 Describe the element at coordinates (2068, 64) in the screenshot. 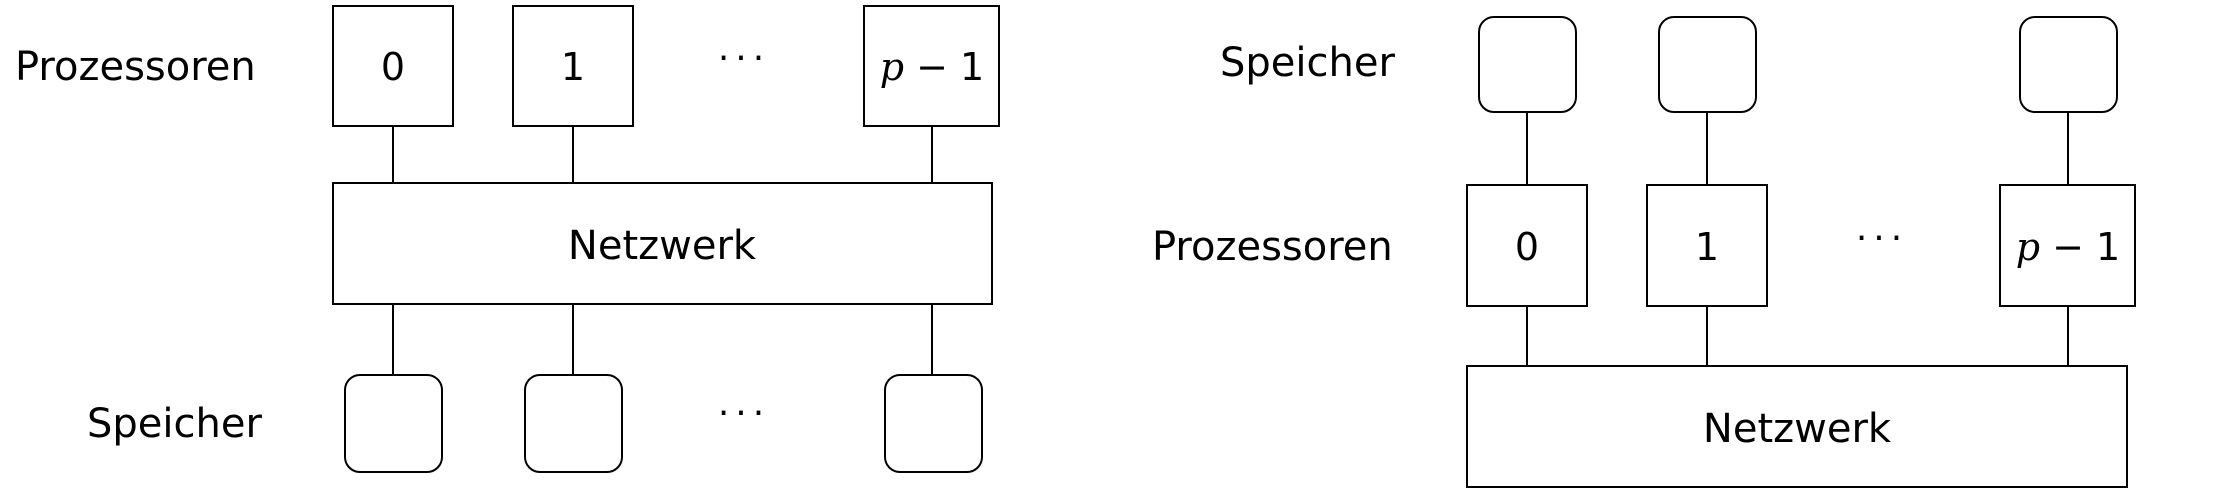

I see `right-memory-box-last` at that location.